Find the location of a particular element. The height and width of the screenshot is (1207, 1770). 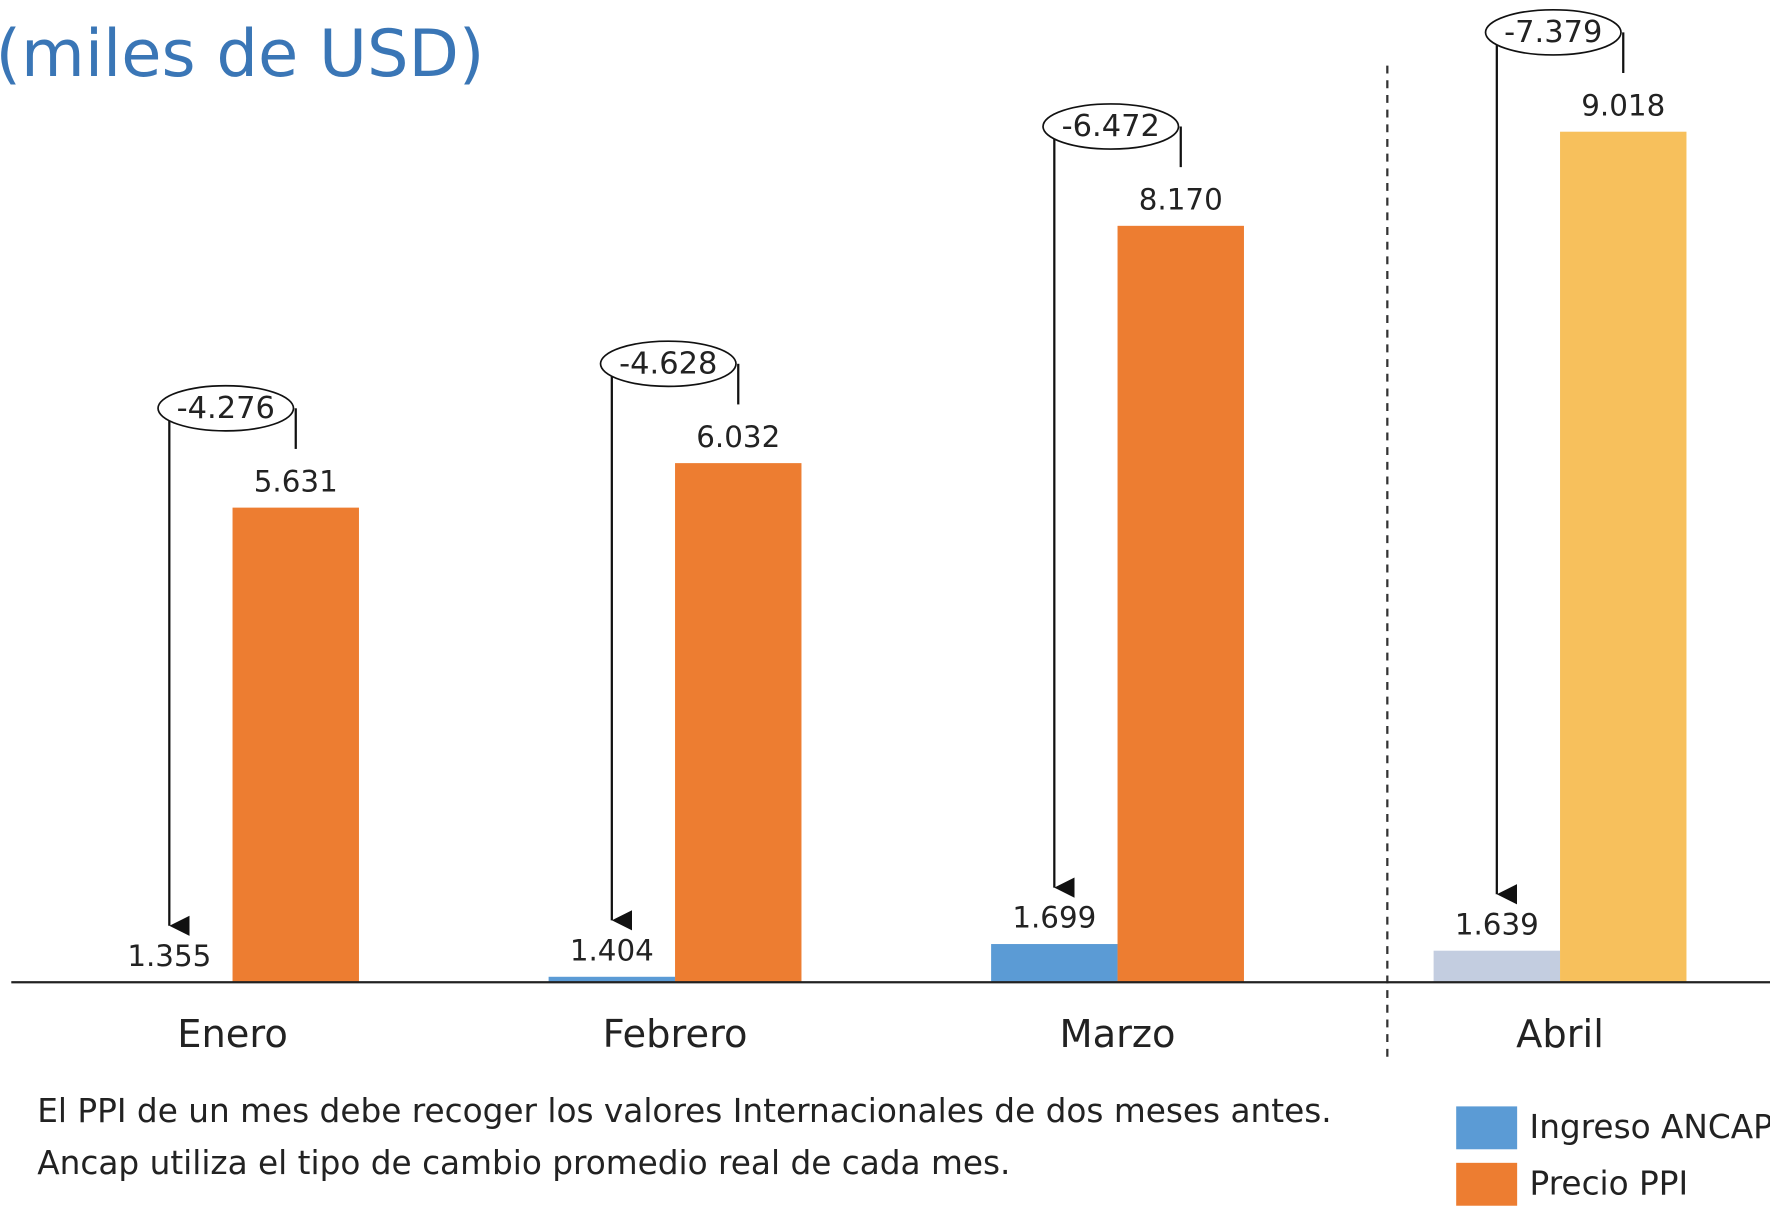

difference-label: -4.628 is located at coordinates (668, 363).